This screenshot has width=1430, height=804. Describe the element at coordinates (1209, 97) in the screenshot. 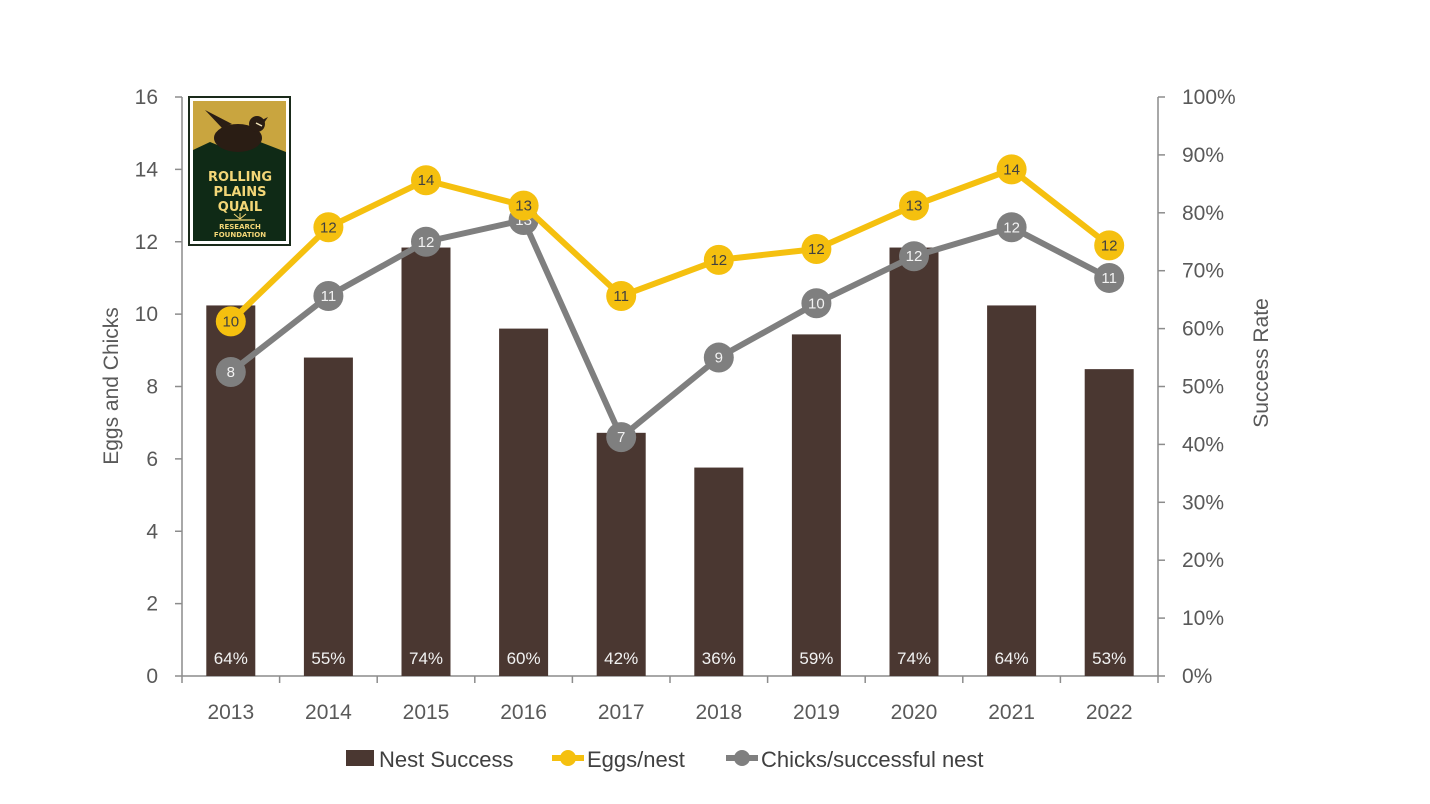

I see `right-tick-label: 100%` at that location.